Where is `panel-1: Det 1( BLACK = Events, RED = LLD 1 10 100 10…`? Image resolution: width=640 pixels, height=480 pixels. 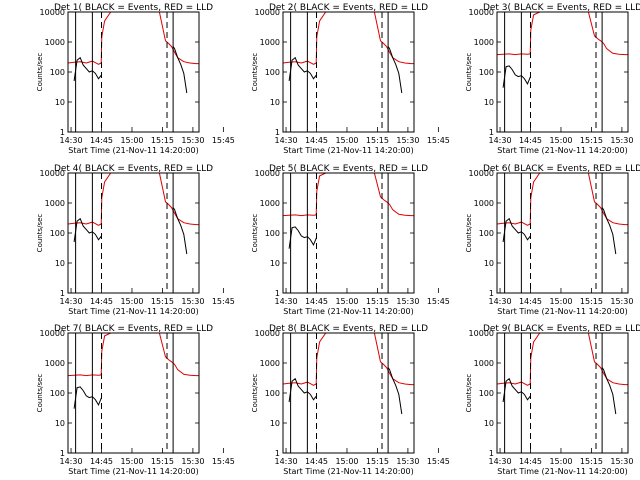
panel-1: Det 1( BLACK = Events, RED = LLD 1 10 100 10… is located at coordinates (135, 79).